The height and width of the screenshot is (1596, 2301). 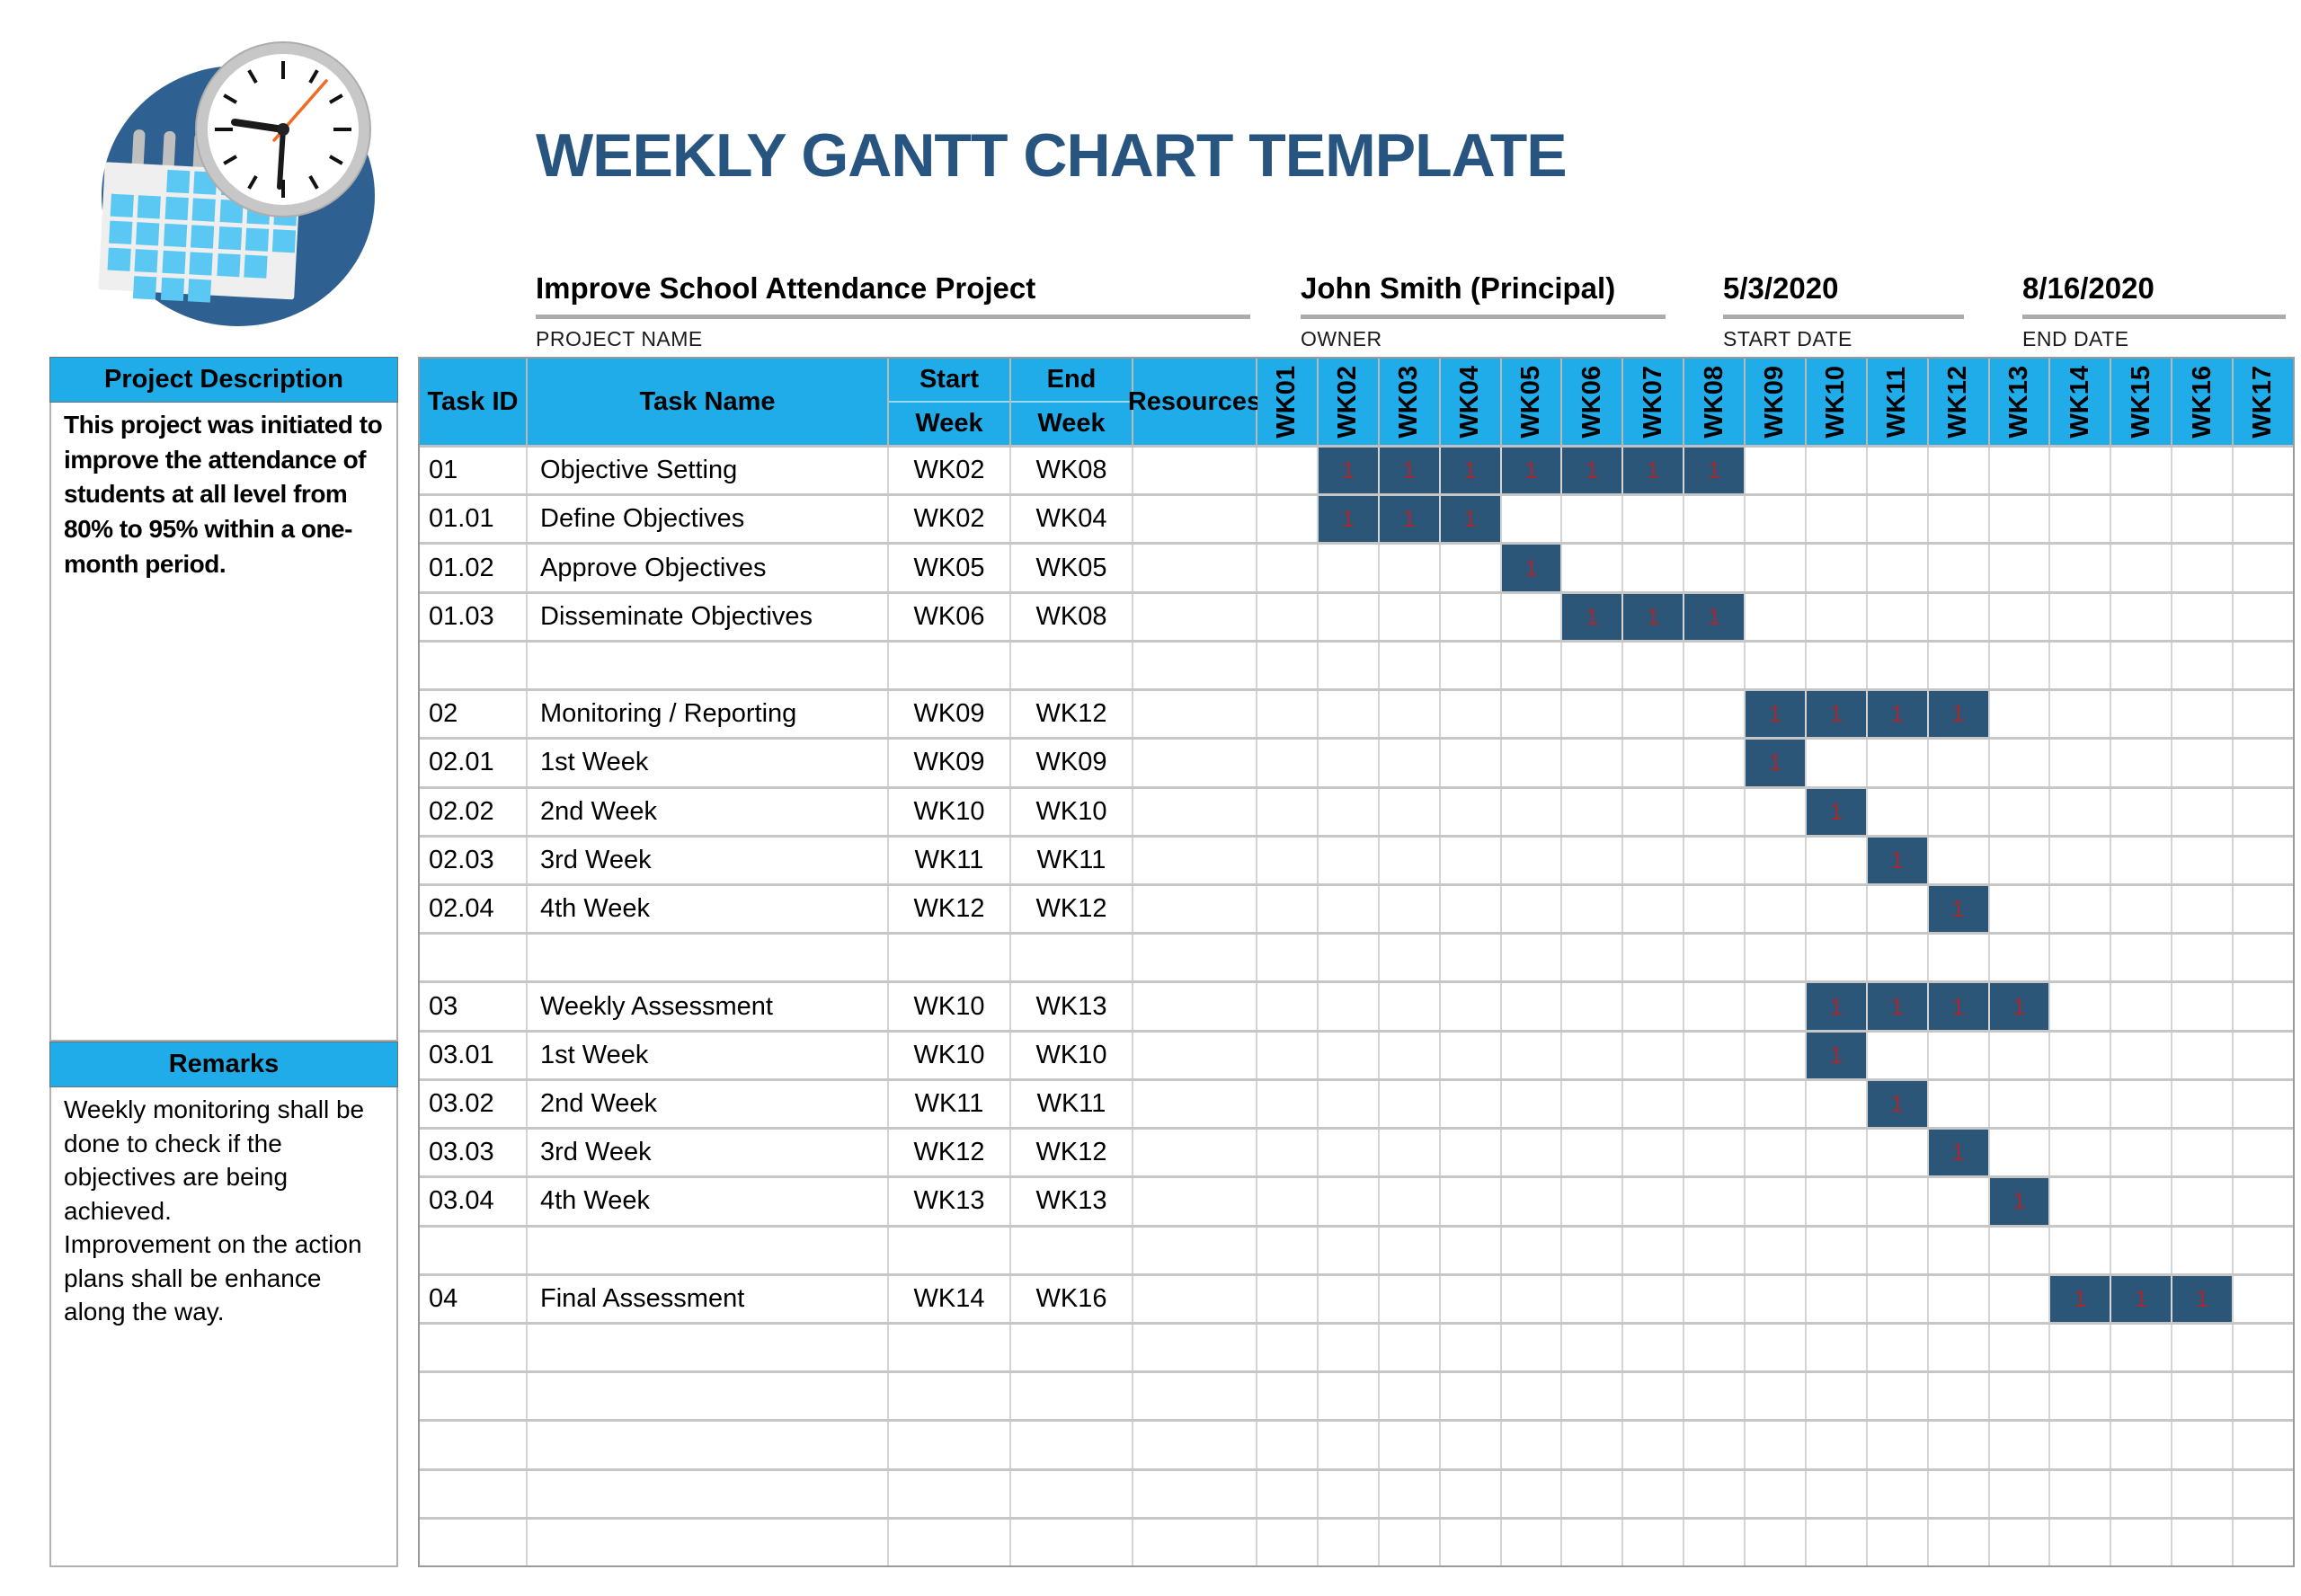 What do you see at coordinates (708, 1445) in the screenshot?
I see `task-name-cell` at bounding box center [708, 1445].